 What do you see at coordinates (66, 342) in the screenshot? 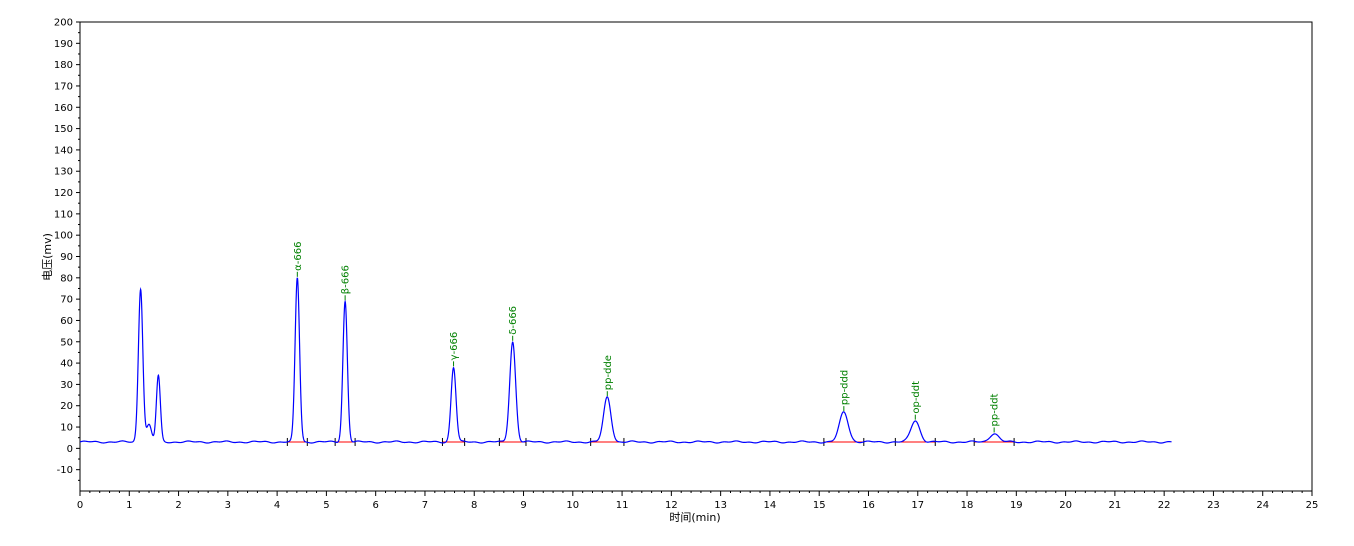
I see `y-tick-label: 50` at bounding box center [66, 342].